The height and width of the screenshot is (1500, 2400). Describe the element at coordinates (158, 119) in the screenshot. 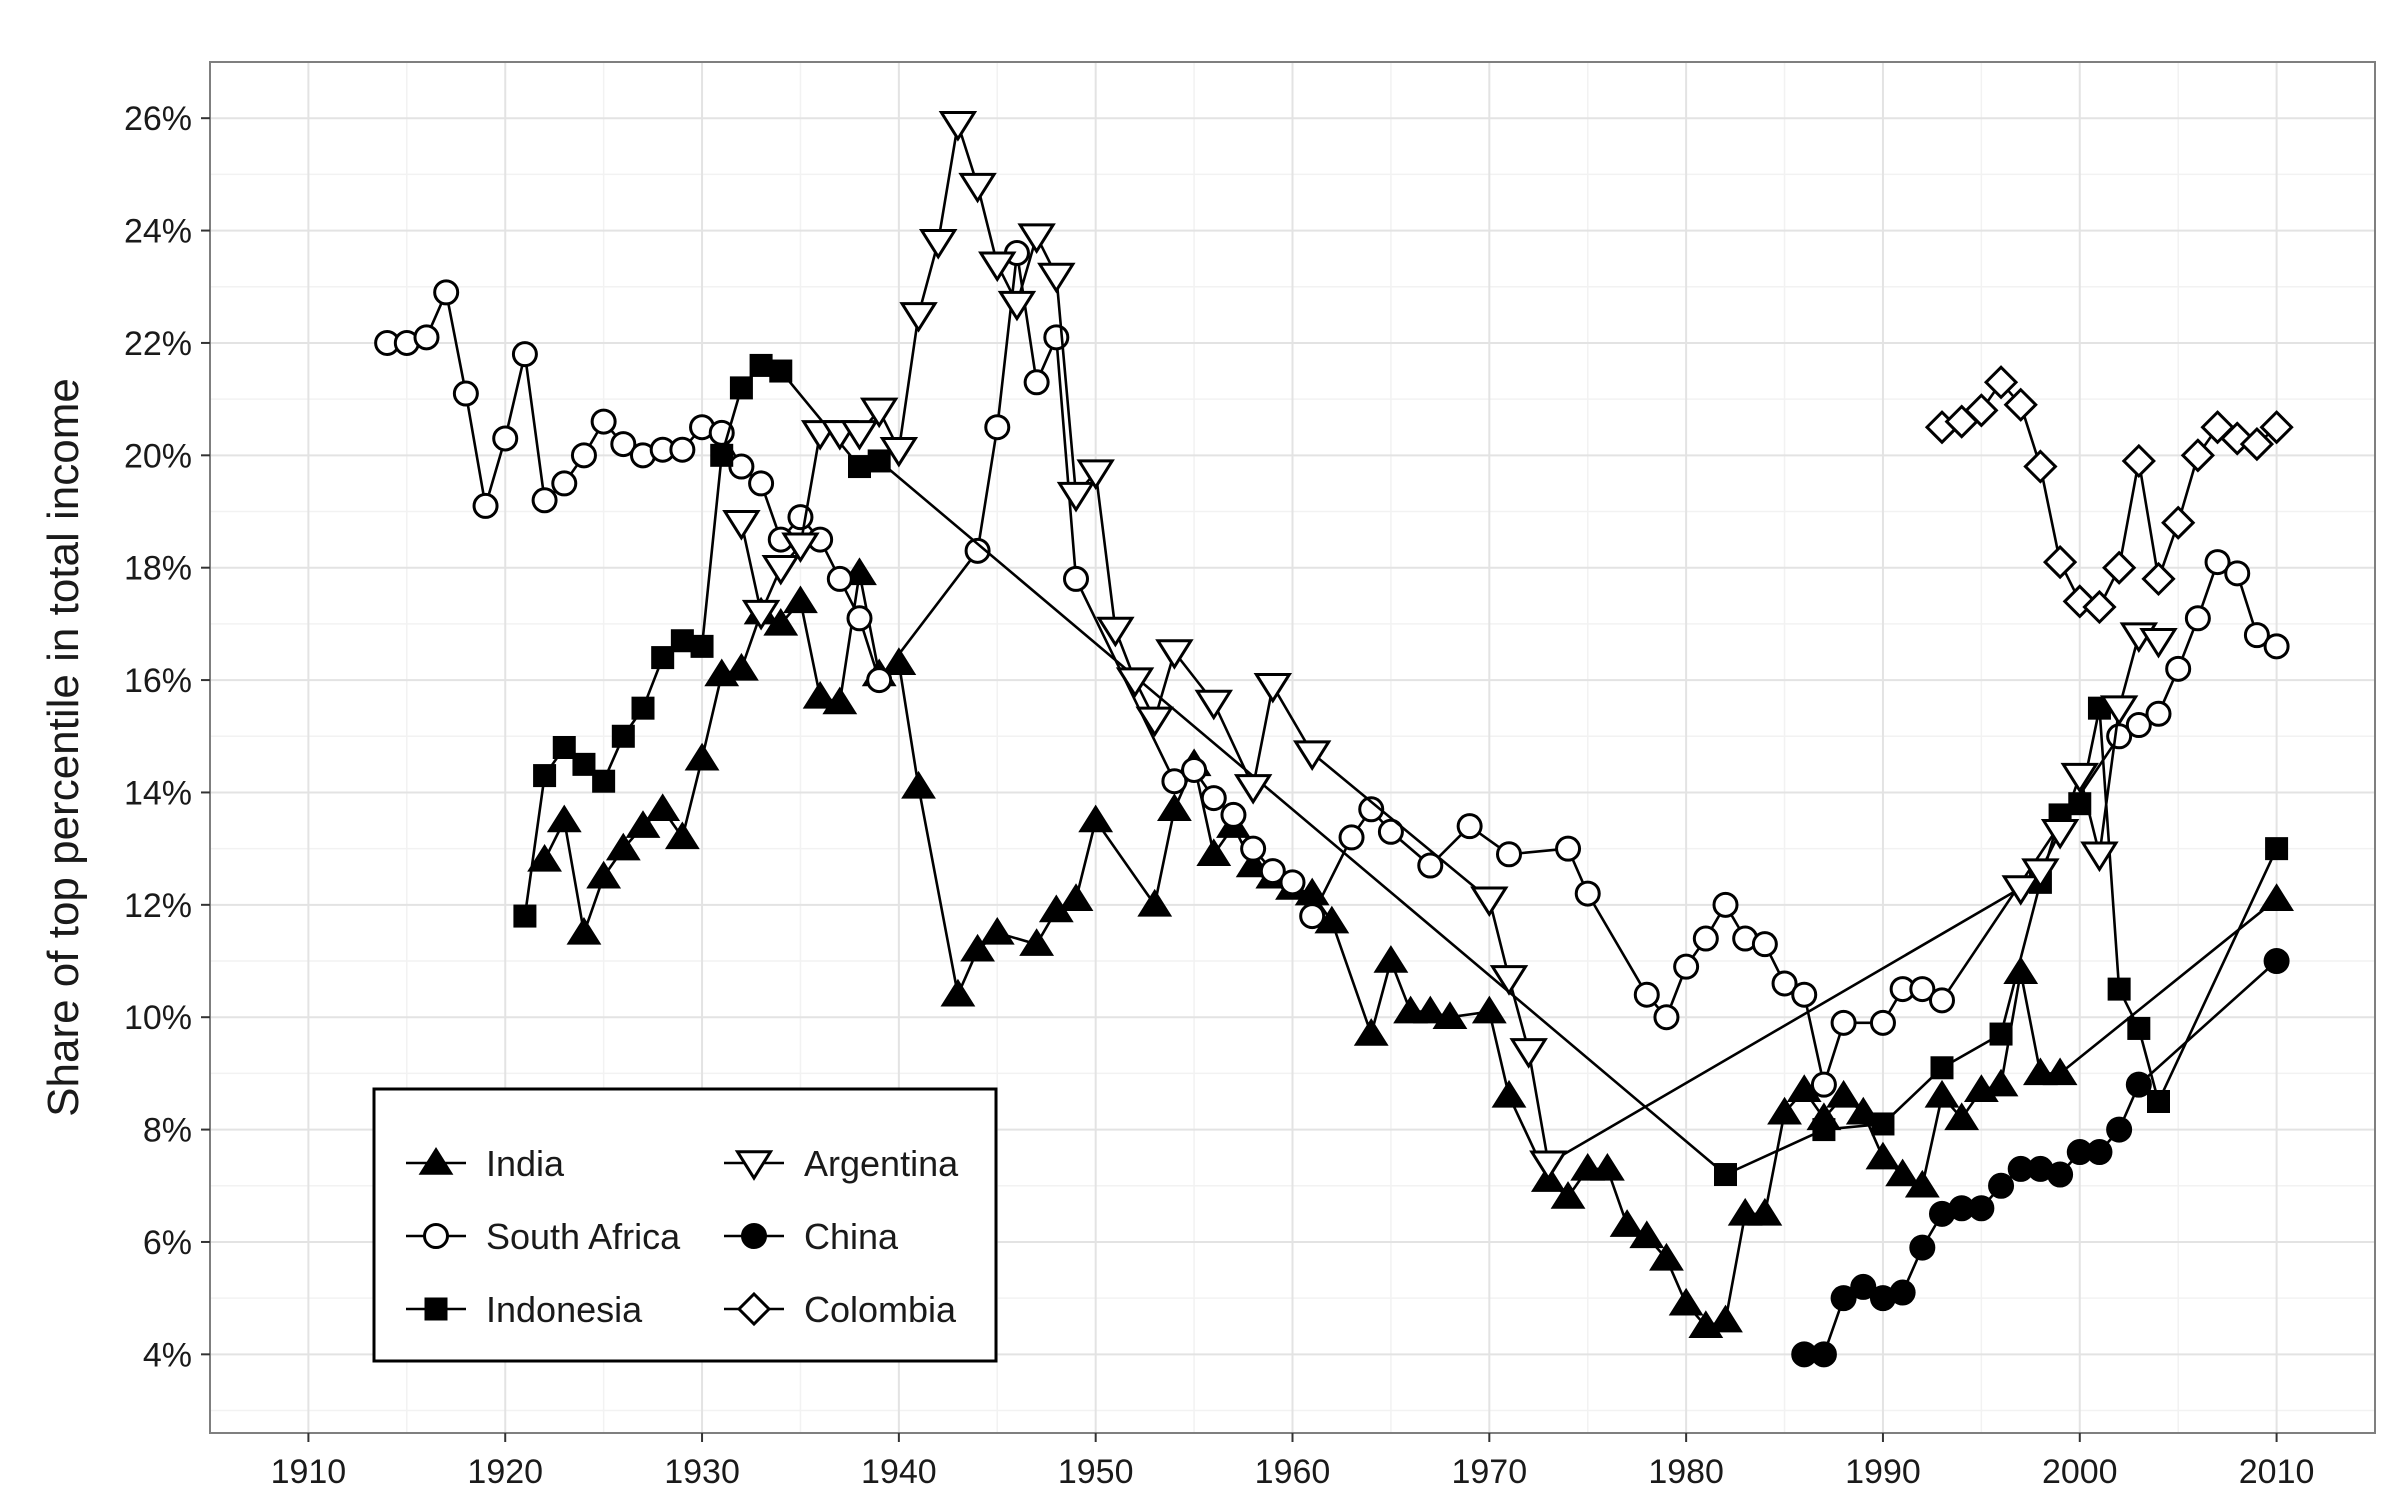

I see `y-tick-label: 26%` at that location.